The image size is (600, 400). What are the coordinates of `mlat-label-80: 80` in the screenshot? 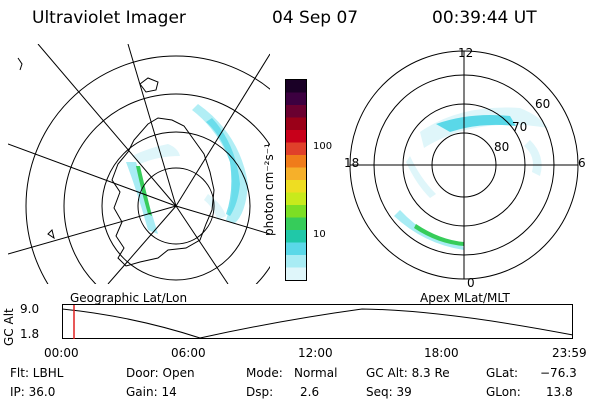 It's located at (502, 147).